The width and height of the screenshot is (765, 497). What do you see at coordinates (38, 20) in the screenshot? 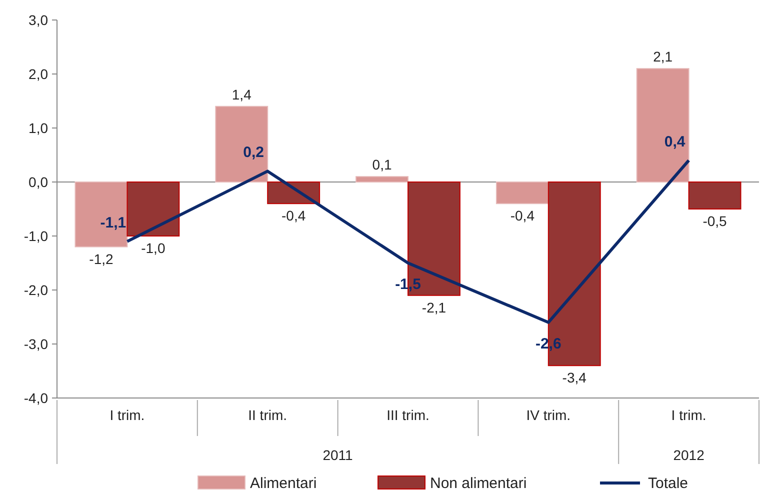
I see `y-tick-label: 3,0` at bounding box center [38, 20].